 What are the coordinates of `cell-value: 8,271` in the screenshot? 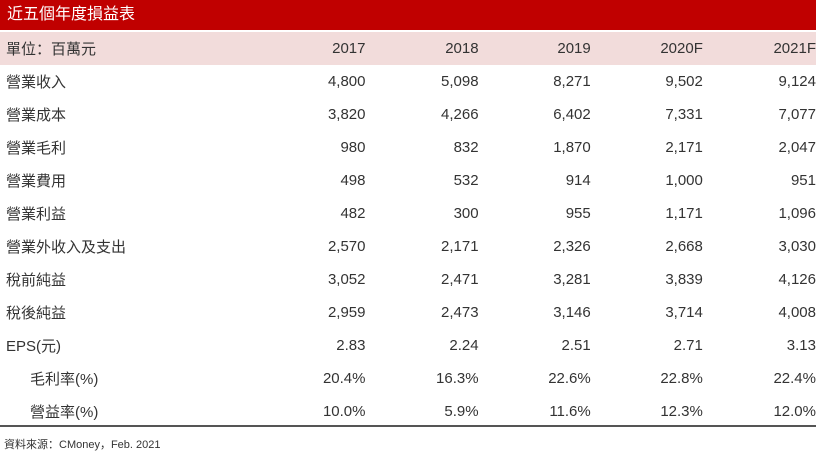 It's located at (572, 81).